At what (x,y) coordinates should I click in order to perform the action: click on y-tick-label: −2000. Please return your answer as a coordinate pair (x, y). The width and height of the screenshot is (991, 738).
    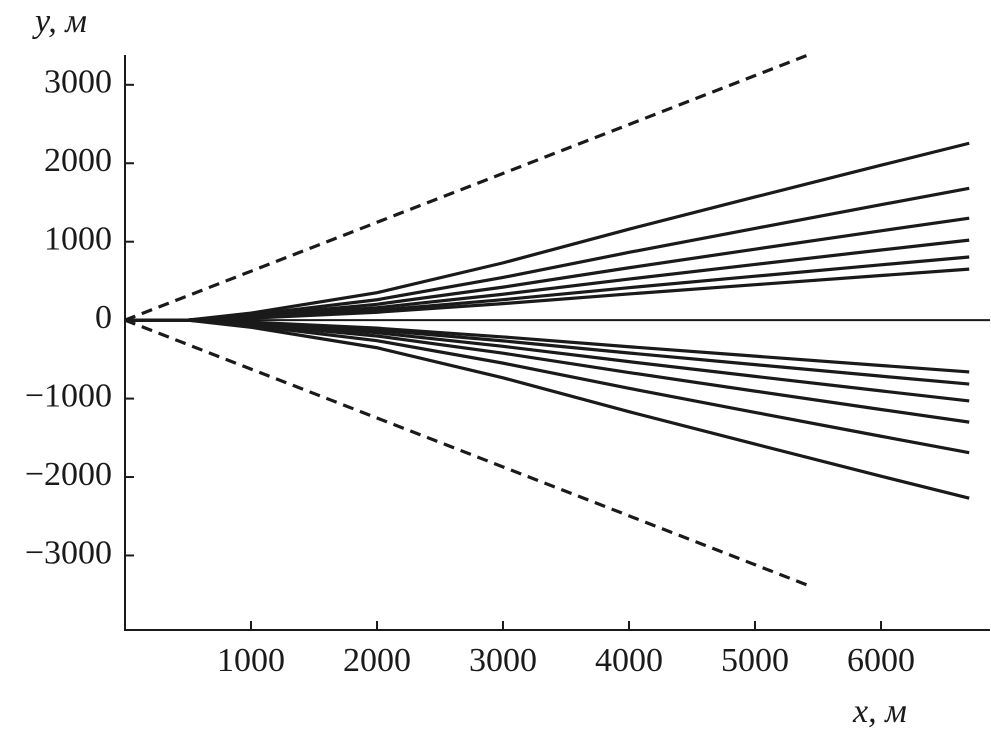
    Looking at the image, I should click on (68, 474).